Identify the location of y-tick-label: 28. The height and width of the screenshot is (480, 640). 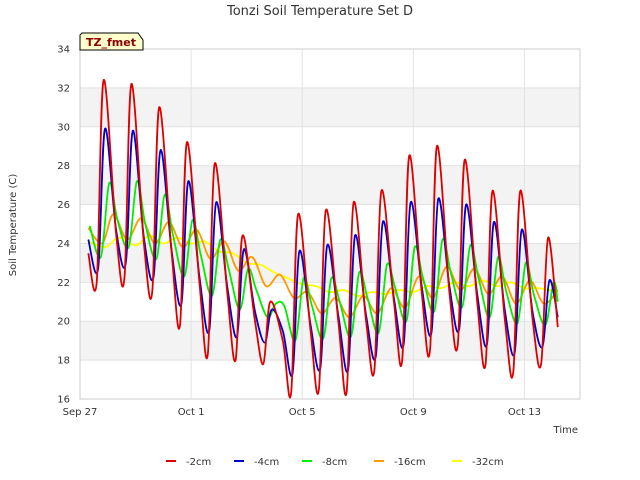
(63, 166).